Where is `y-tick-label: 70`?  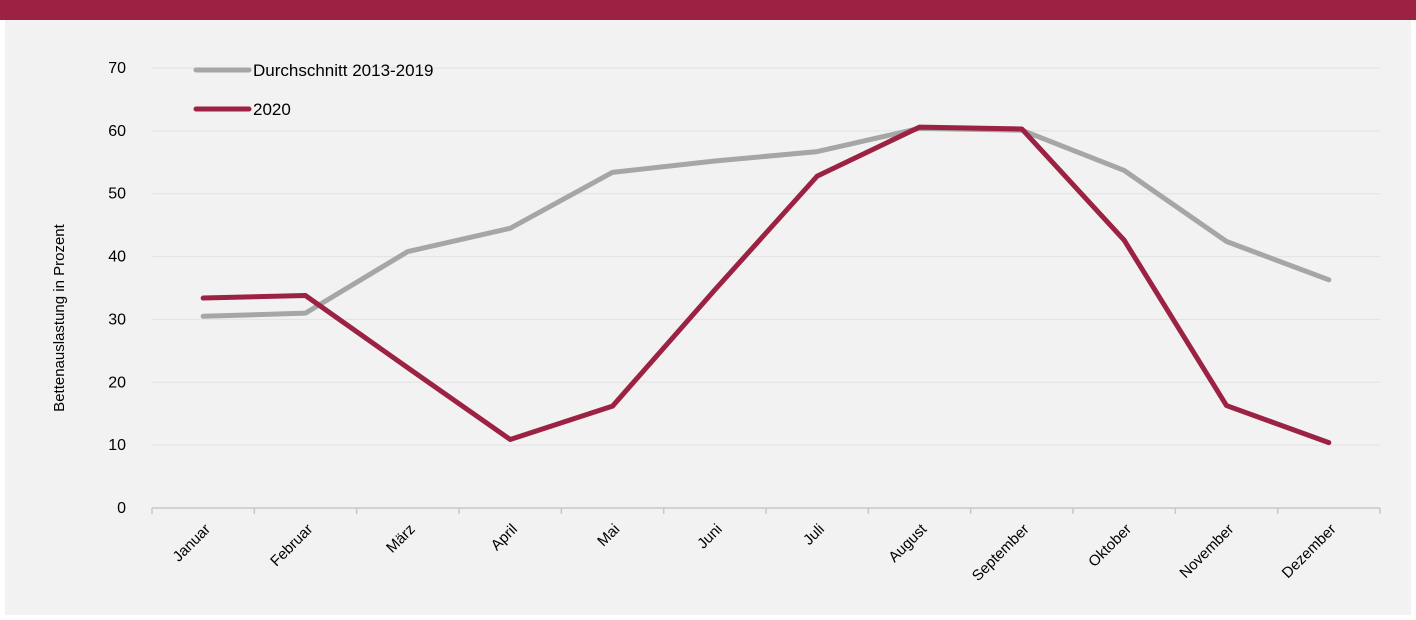
y-tick-label: 70 is located at coordinates (117, 68).